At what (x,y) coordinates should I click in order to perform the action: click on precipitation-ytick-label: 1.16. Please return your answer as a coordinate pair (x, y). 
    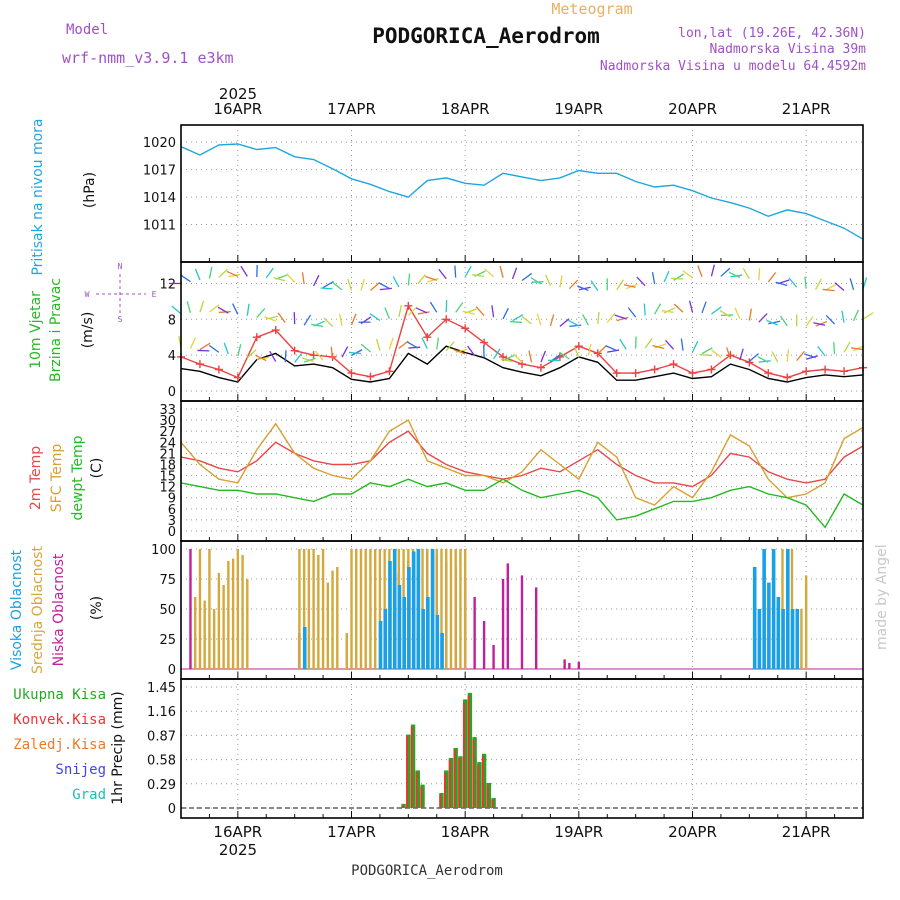
    Looking at the image, I should click on (161, 712).